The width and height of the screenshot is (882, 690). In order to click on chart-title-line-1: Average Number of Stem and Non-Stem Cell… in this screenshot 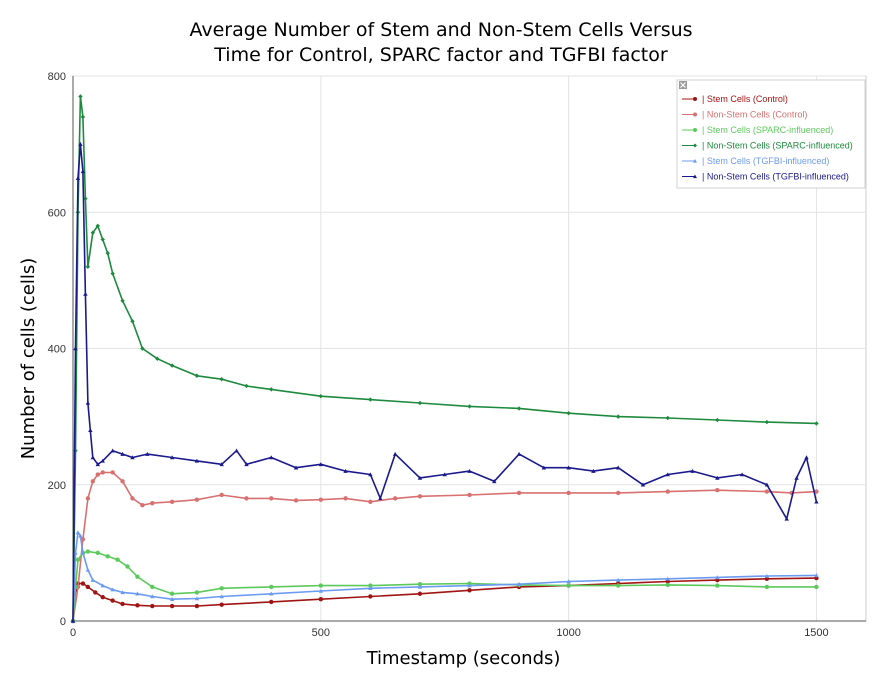, I will do `click(441, 30)`.